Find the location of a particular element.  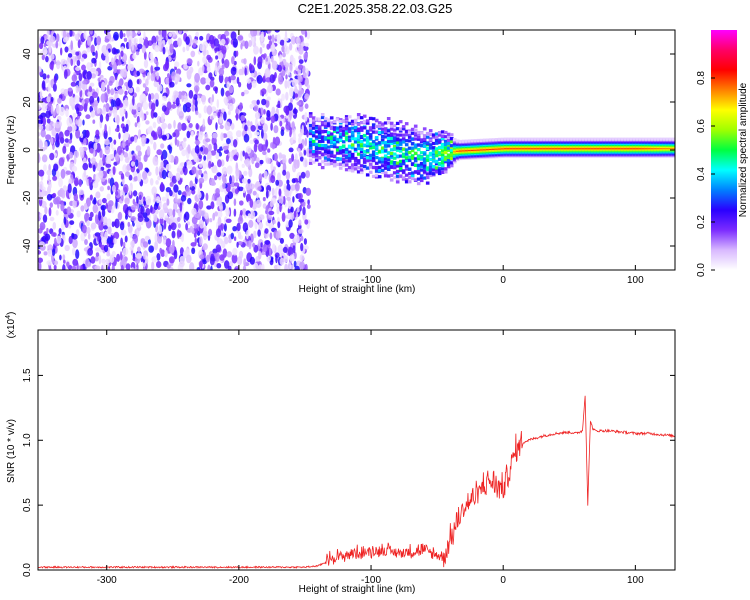

snr-x-tick-label: 100 is located at coordinates (635, 580).